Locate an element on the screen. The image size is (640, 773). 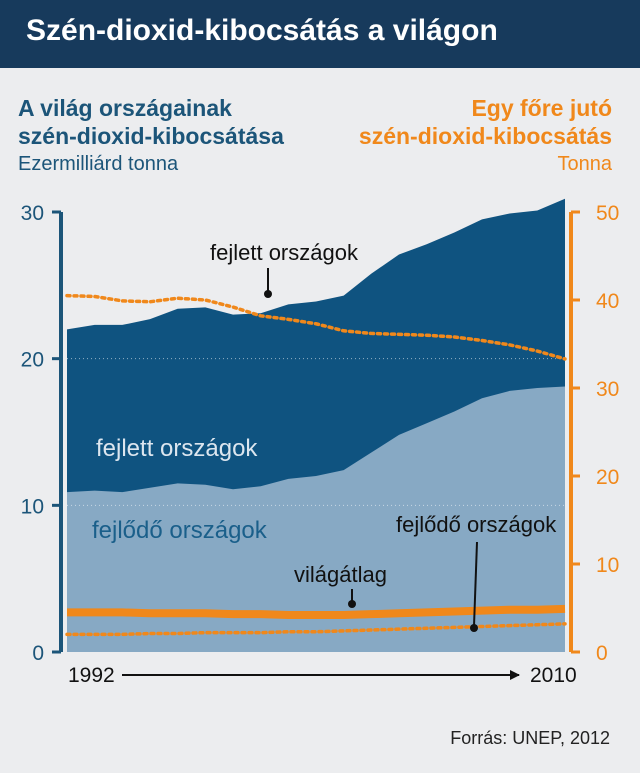
label-developing-area: fejlődő országok is located at coordinates (180, 530).